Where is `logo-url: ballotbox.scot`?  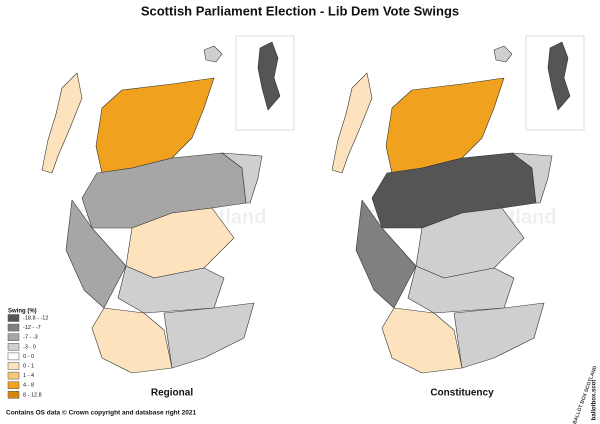
logo-url: ballotbox.scot is located at coordinates (595, 400).